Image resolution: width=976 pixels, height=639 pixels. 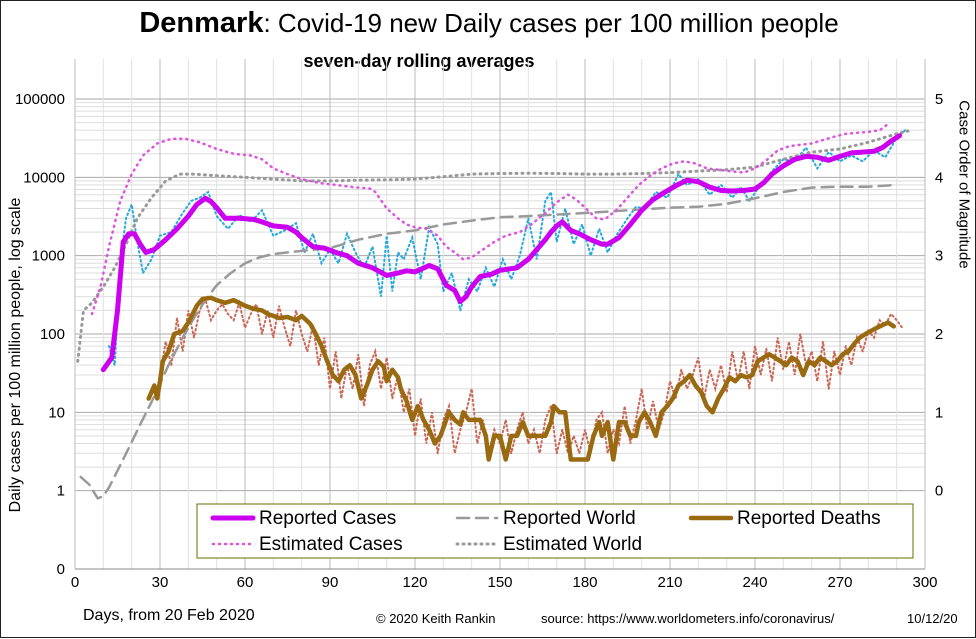 What do you see at coordinates (569, 518) in the screenshot?
I see `legend-label: Reported World` at bounding box center [569, 518].